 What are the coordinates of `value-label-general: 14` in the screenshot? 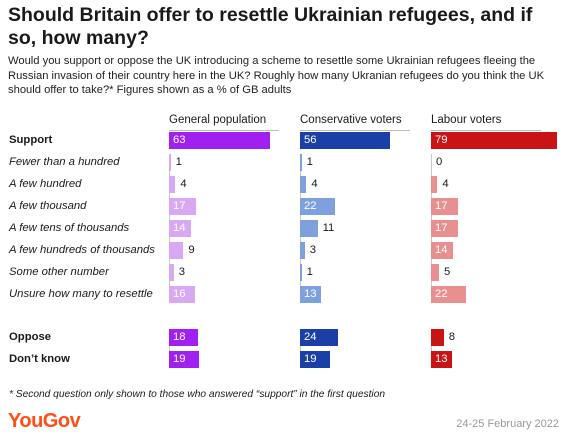 It's located at (179, 228).